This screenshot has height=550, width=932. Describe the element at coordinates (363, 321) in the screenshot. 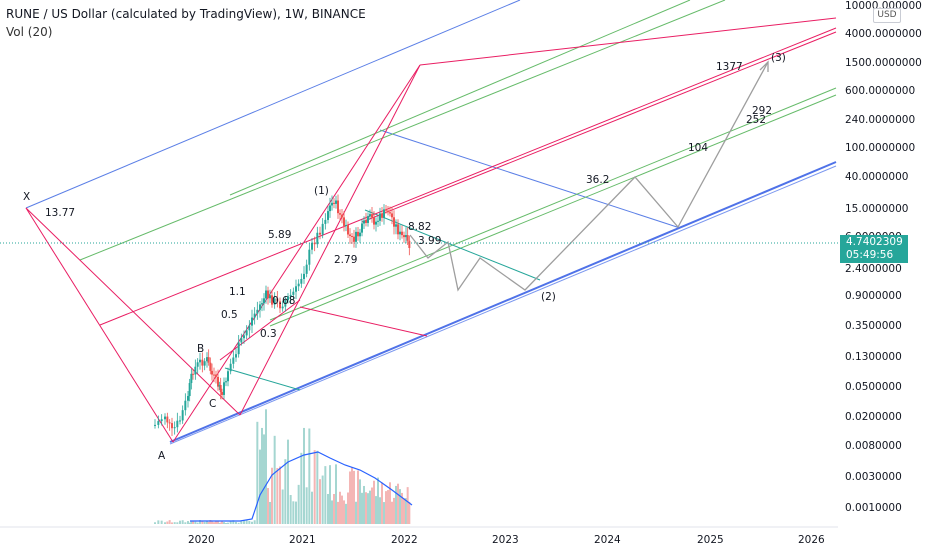

I see `pink-line-short` at that location.